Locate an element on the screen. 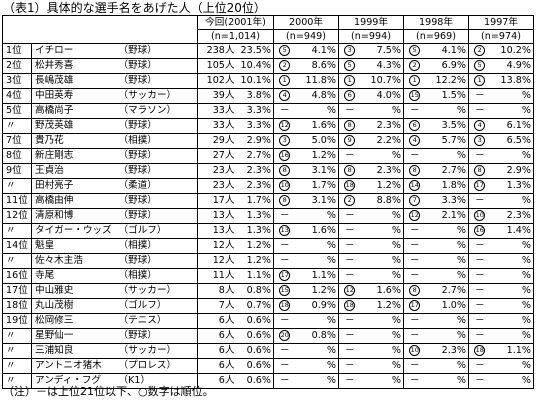 Image resolution: width=542 pixels, height=401 pixels. rank-circle: 10 is located at coordinates (285, 185).